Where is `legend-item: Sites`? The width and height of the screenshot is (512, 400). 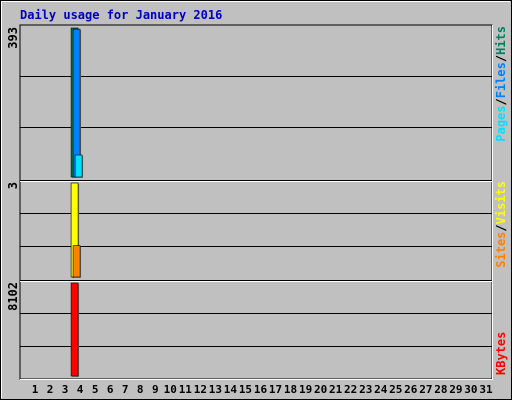 legend-item: Sites is located at coordinates (501, 250).